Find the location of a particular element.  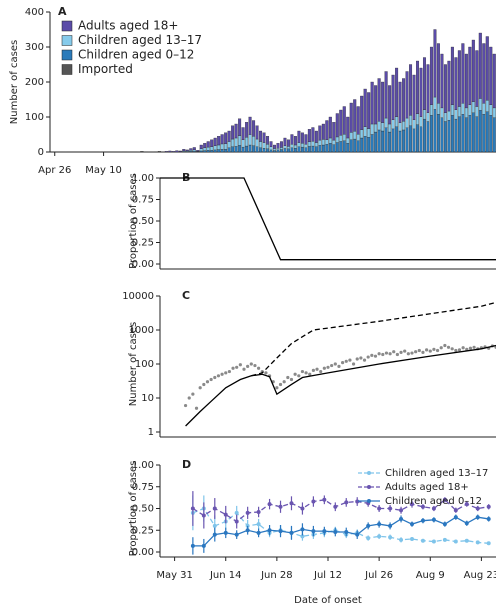

legend-label: Children aged 0–12 is located at coordinates (433, 501).